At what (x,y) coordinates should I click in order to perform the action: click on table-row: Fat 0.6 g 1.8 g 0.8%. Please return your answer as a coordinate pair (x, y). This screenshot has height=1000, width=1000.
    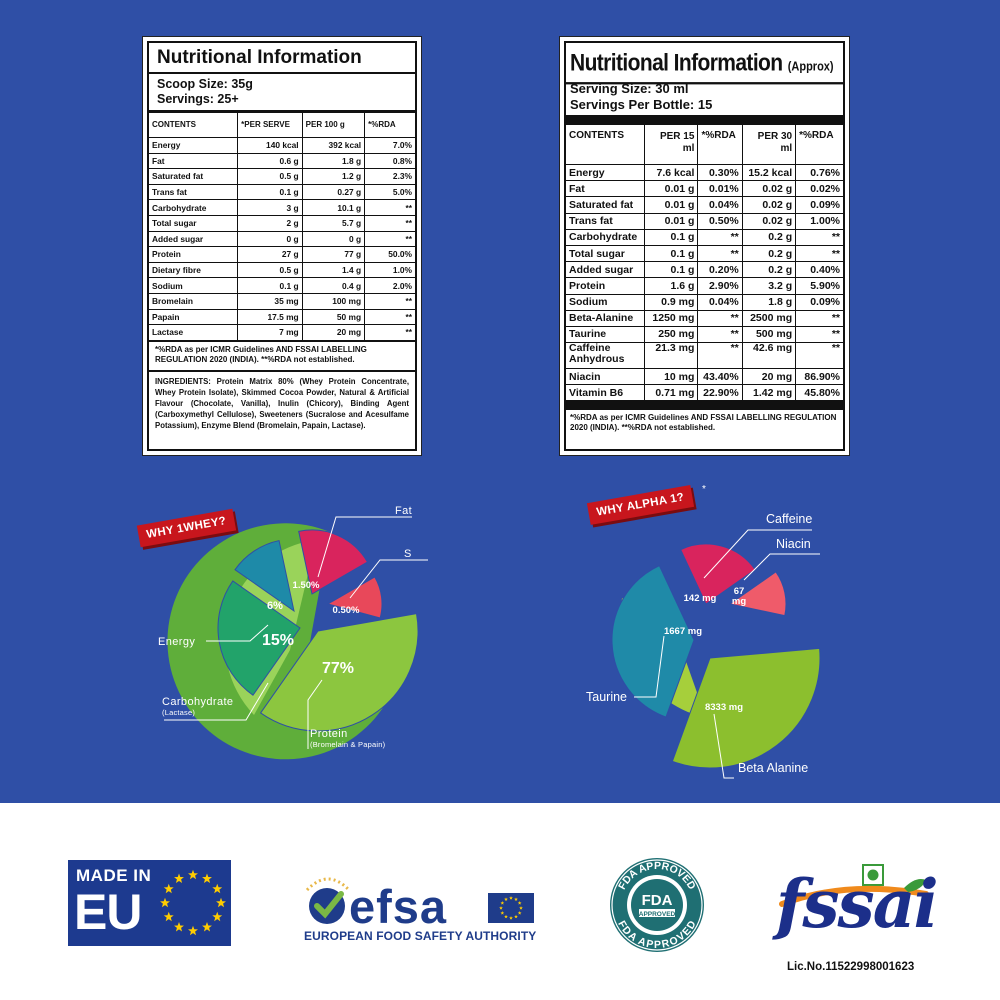
    Looking at the image, I should click on (282, 161).